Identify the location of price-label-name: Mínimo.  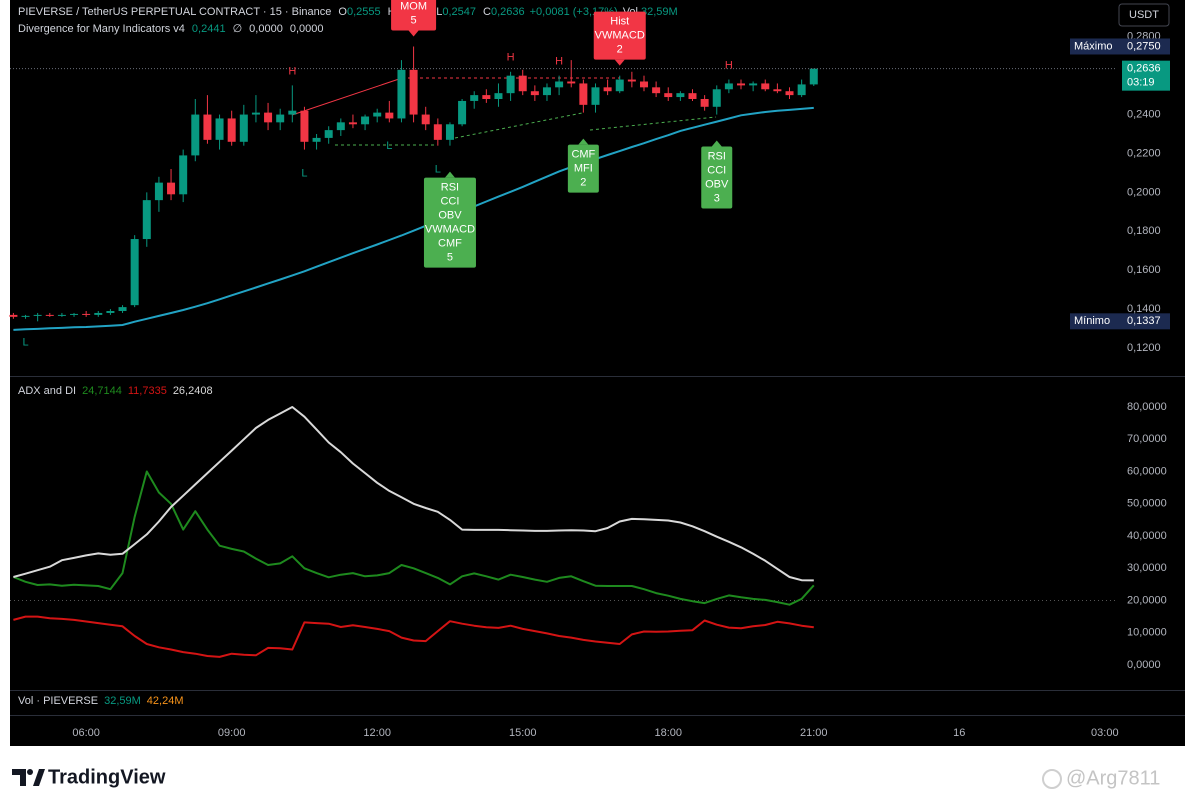
(1092, 321).